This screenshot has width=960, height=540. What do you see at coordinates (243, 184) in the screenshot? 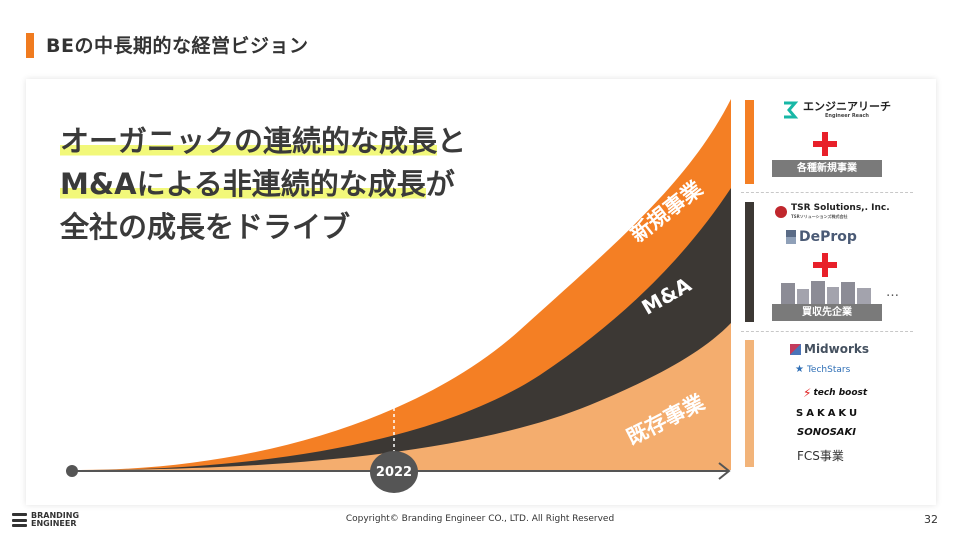
I see `headline-line2-highlight: M&Aによる非連続的な成長` at bounding box center [243, 184].